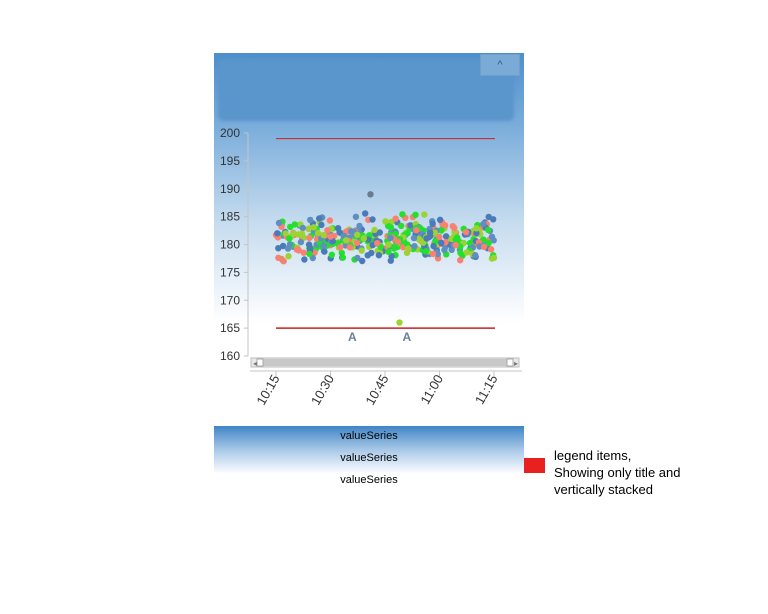 The image size is (768, 614). Describe the element at coordinates (486, 389) in the screenshot. I see `x-tick-label: 11:15` at that location.